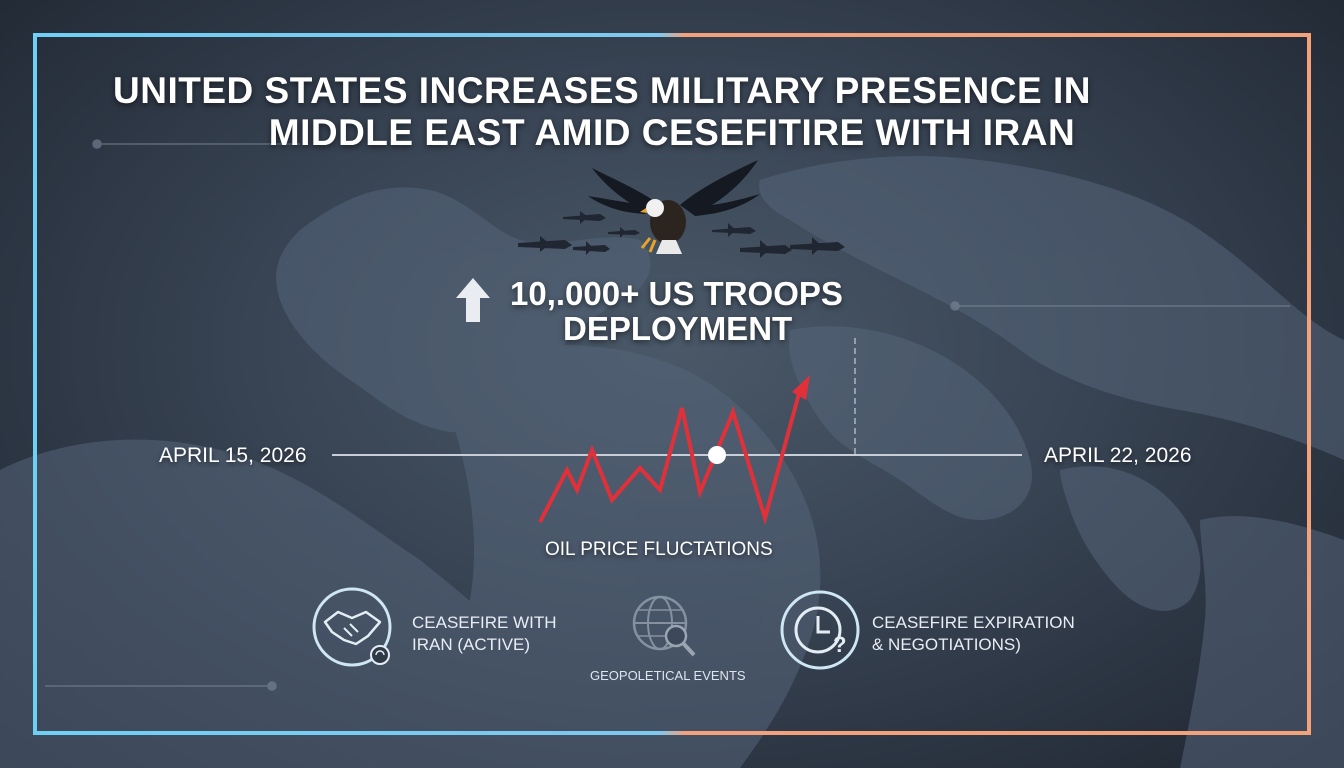 The width and height of the screenshot is (1344, 768). I want to click on timeline-start-date: APRIL 15, 2026, so click(233, 455).